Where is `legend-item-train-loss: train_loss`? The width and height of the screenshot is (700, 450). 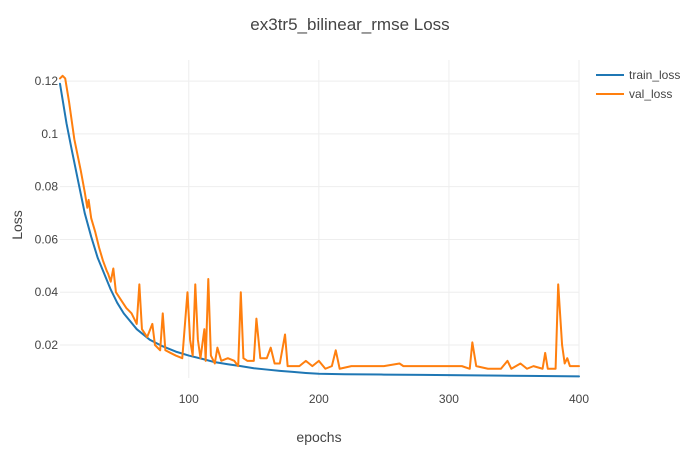
legend-item-train-loss: train_loss is located at coordinates (638, 75).